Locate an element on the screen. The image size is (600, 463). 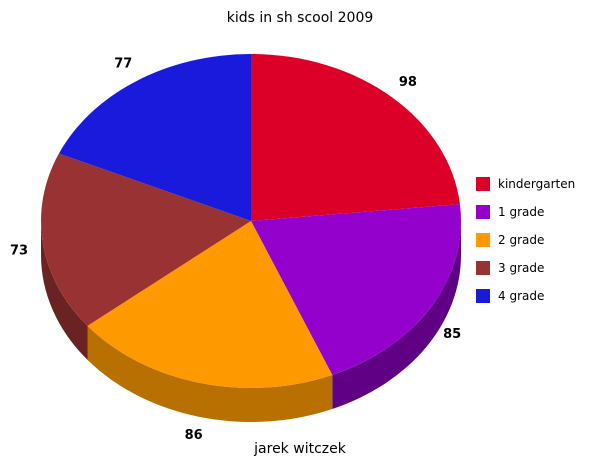
pie-slice-3-grade is located at coordinates (145, 239).